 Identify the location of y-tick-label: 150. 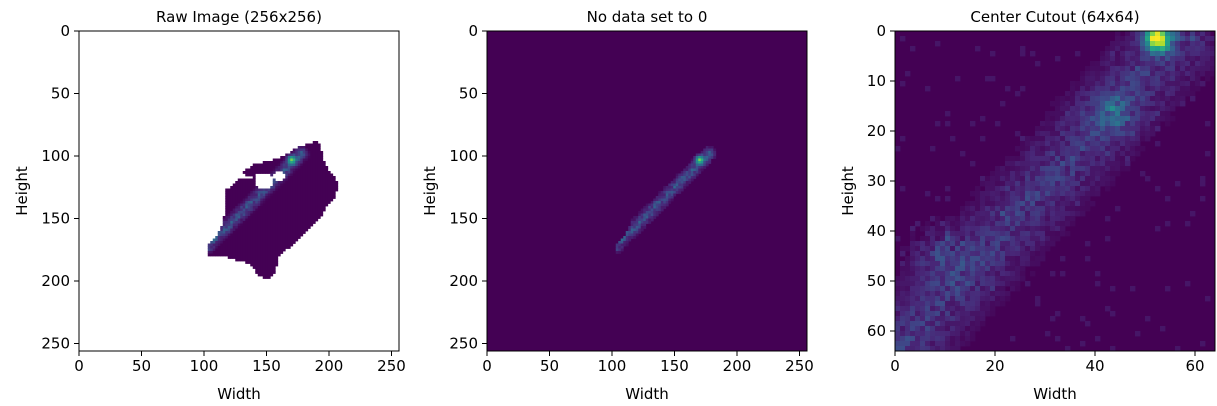
(463, 219).